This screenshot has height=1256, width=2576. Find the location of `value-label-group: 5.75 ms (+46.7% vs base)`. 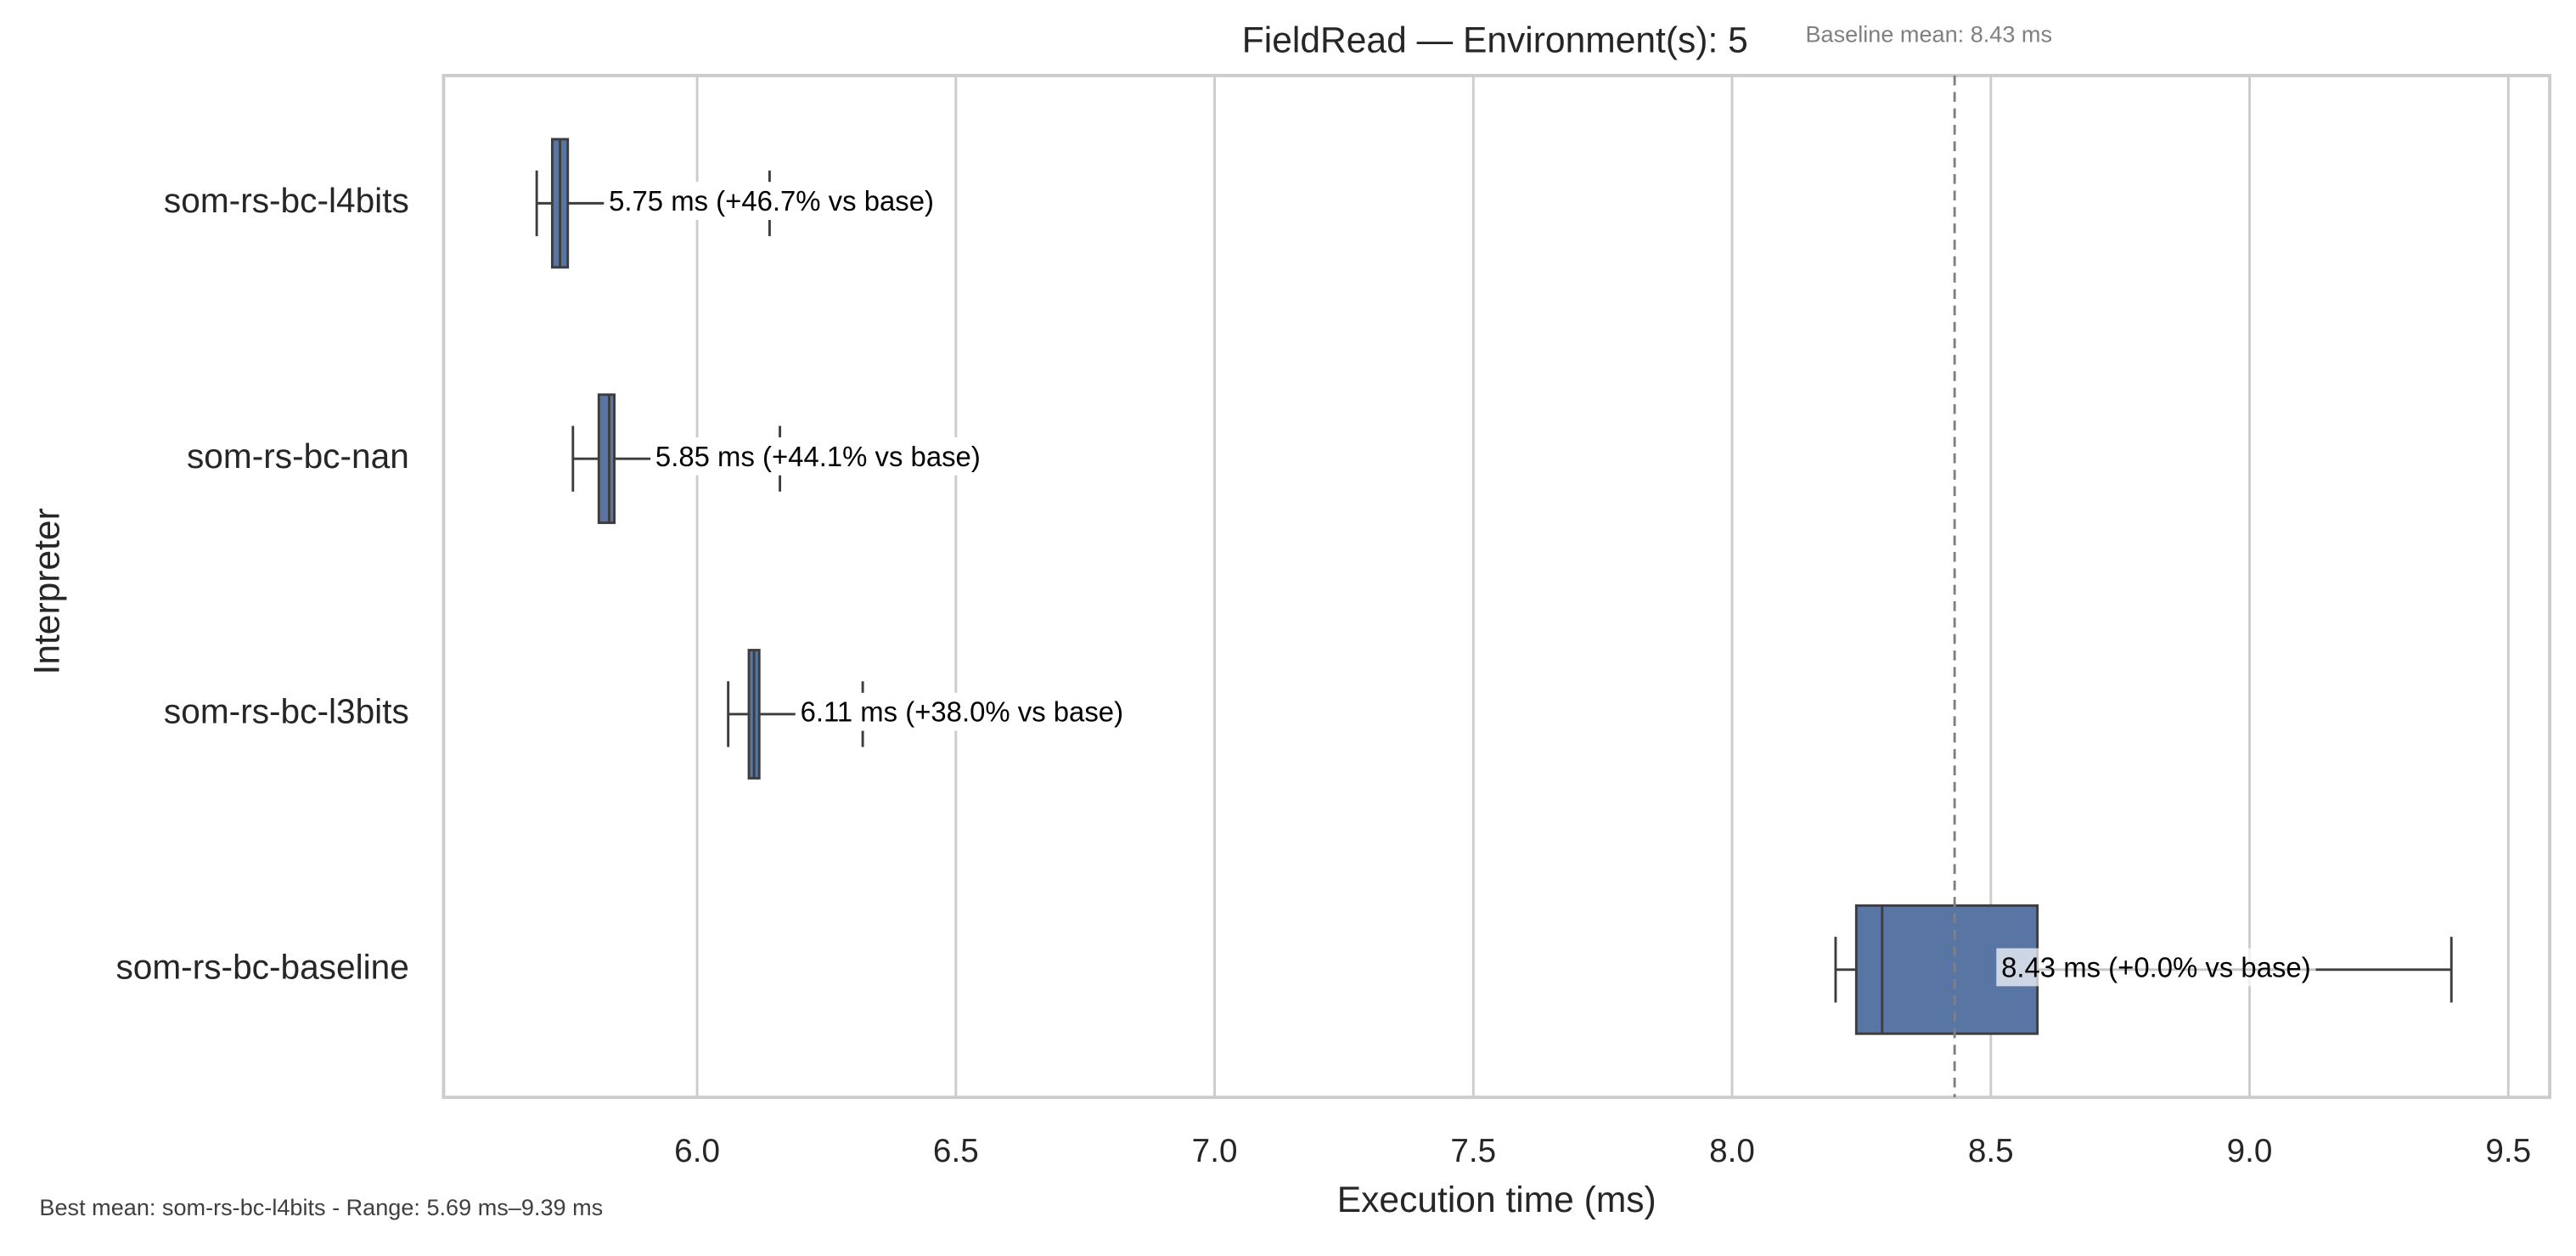

value-label-group: 5.75 ms (+46.7% vs base) is located at coordinates (771, 201).